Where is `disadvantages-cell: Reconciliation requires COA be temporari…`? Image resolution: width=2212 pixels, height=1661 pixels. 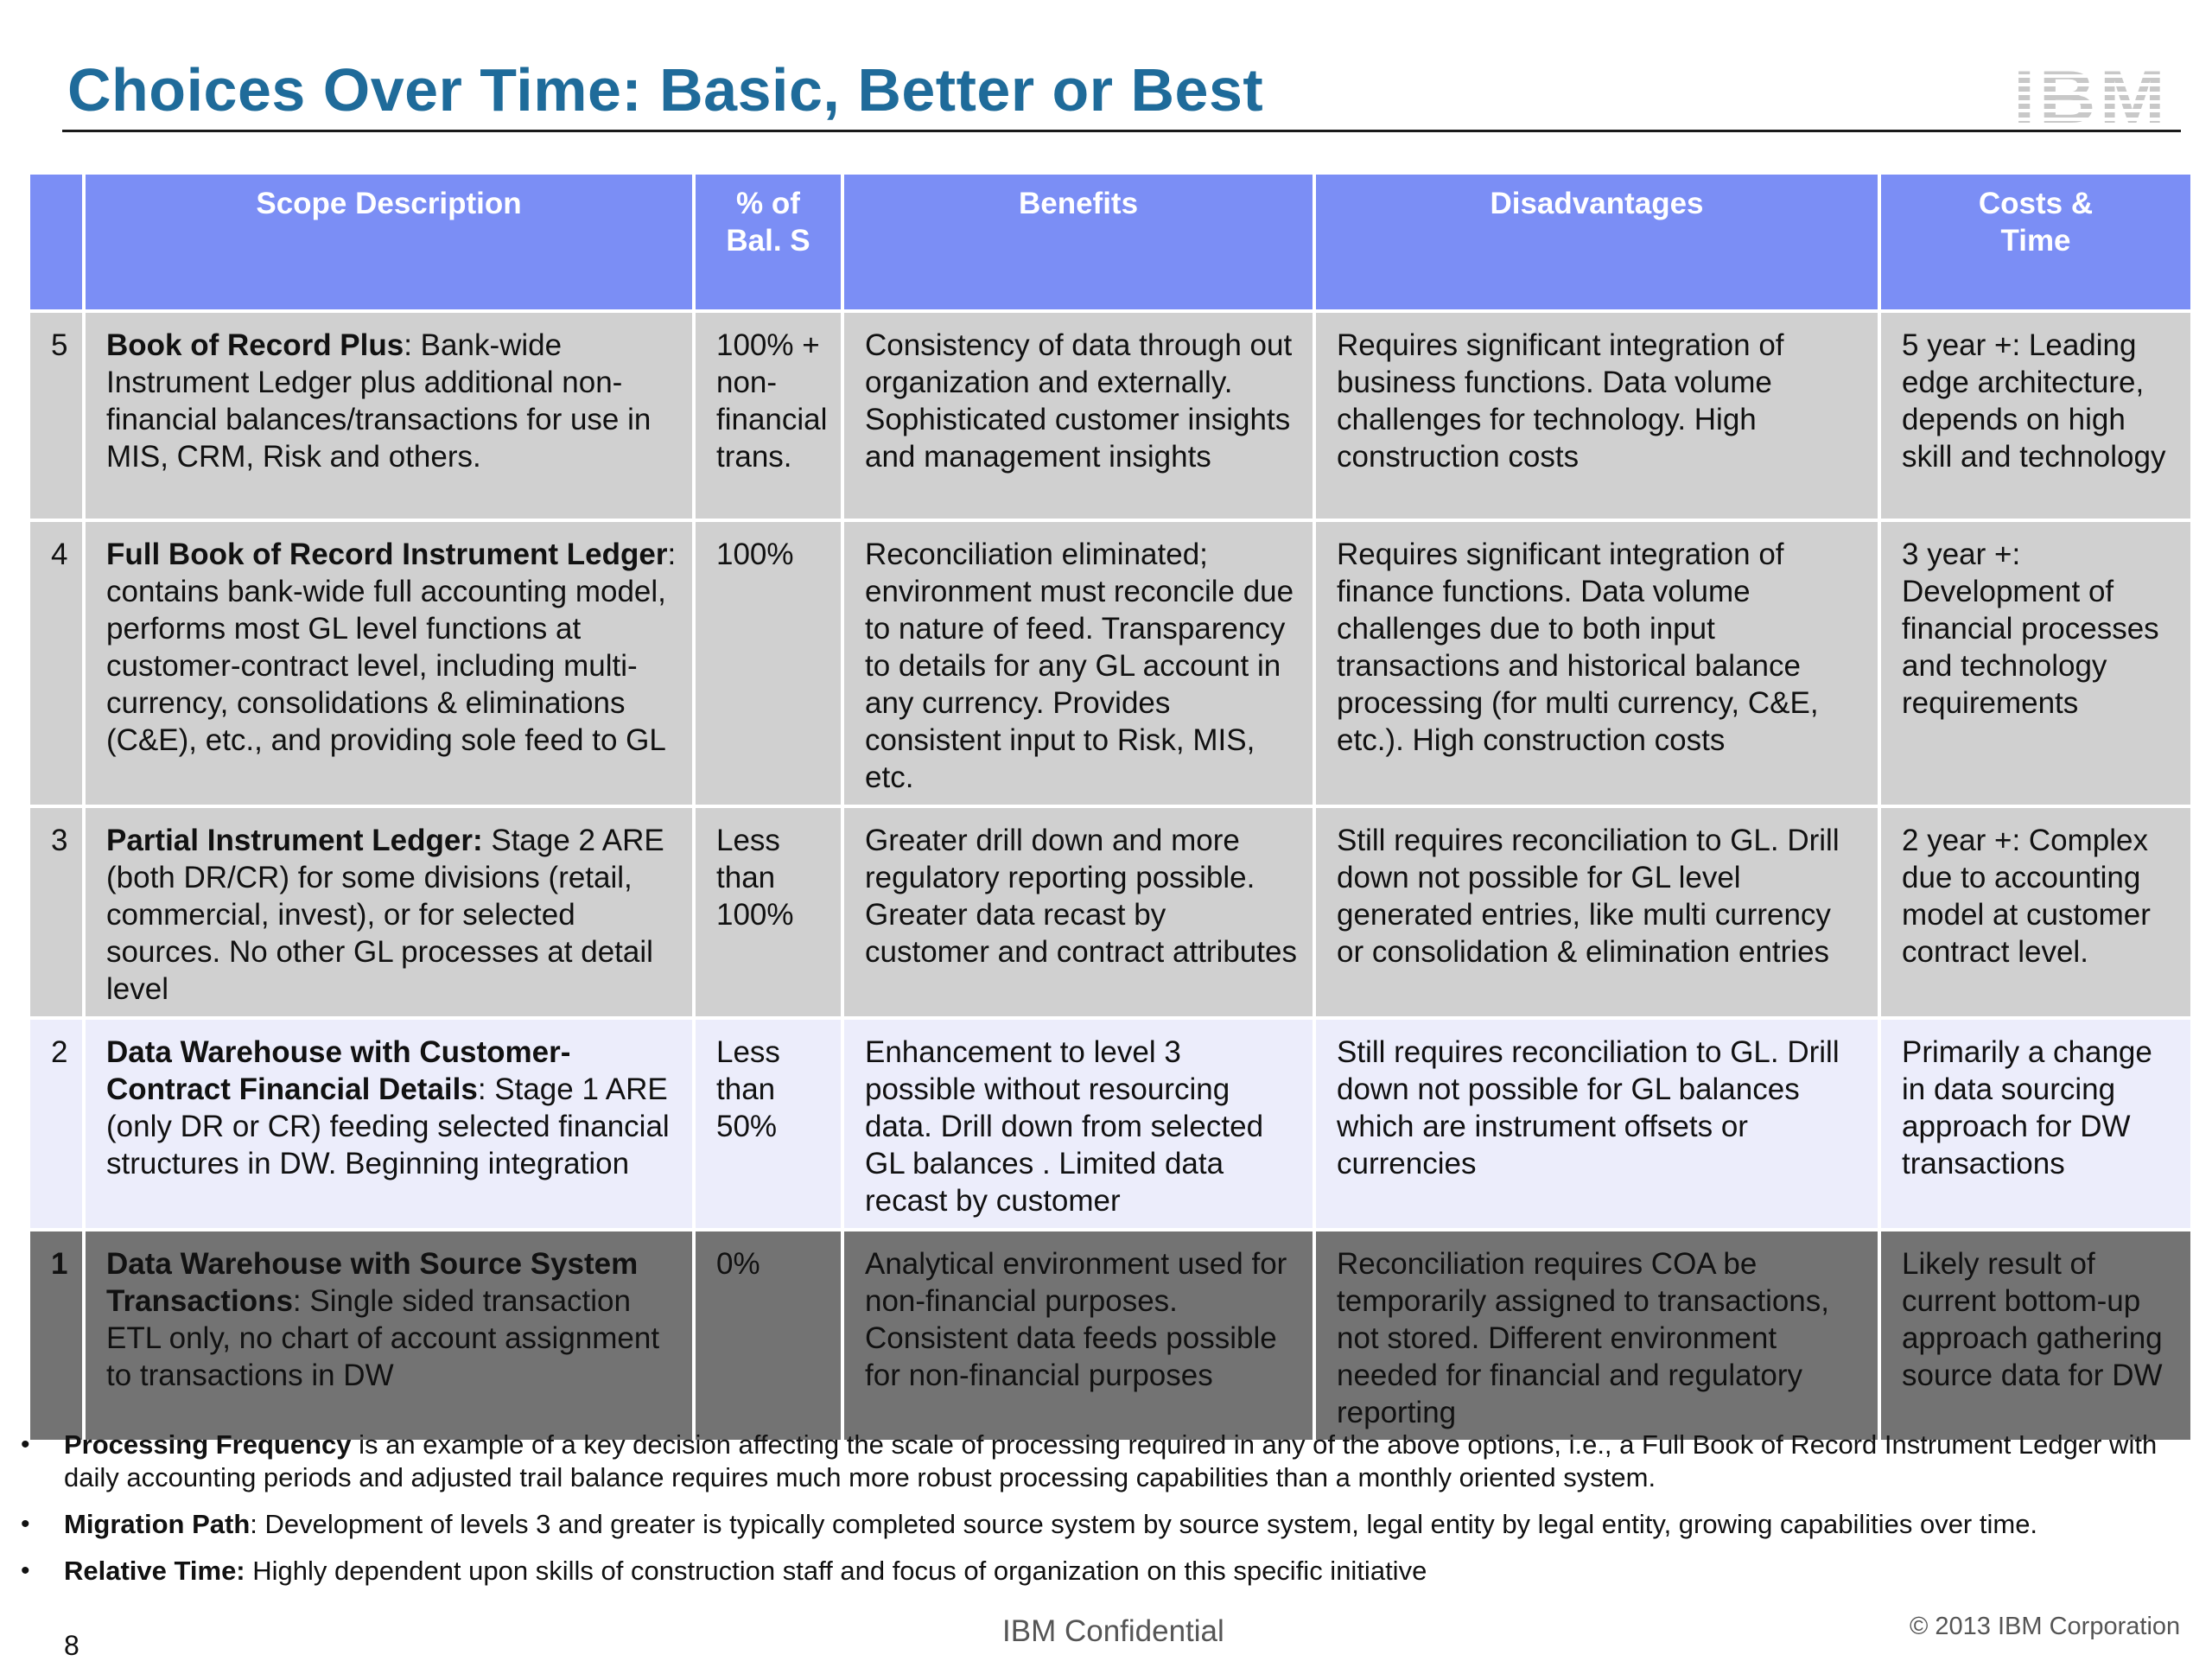
disadvantages-cell: Reconciliation requires COA be temporari… is located at coordinates (1597, 1335).